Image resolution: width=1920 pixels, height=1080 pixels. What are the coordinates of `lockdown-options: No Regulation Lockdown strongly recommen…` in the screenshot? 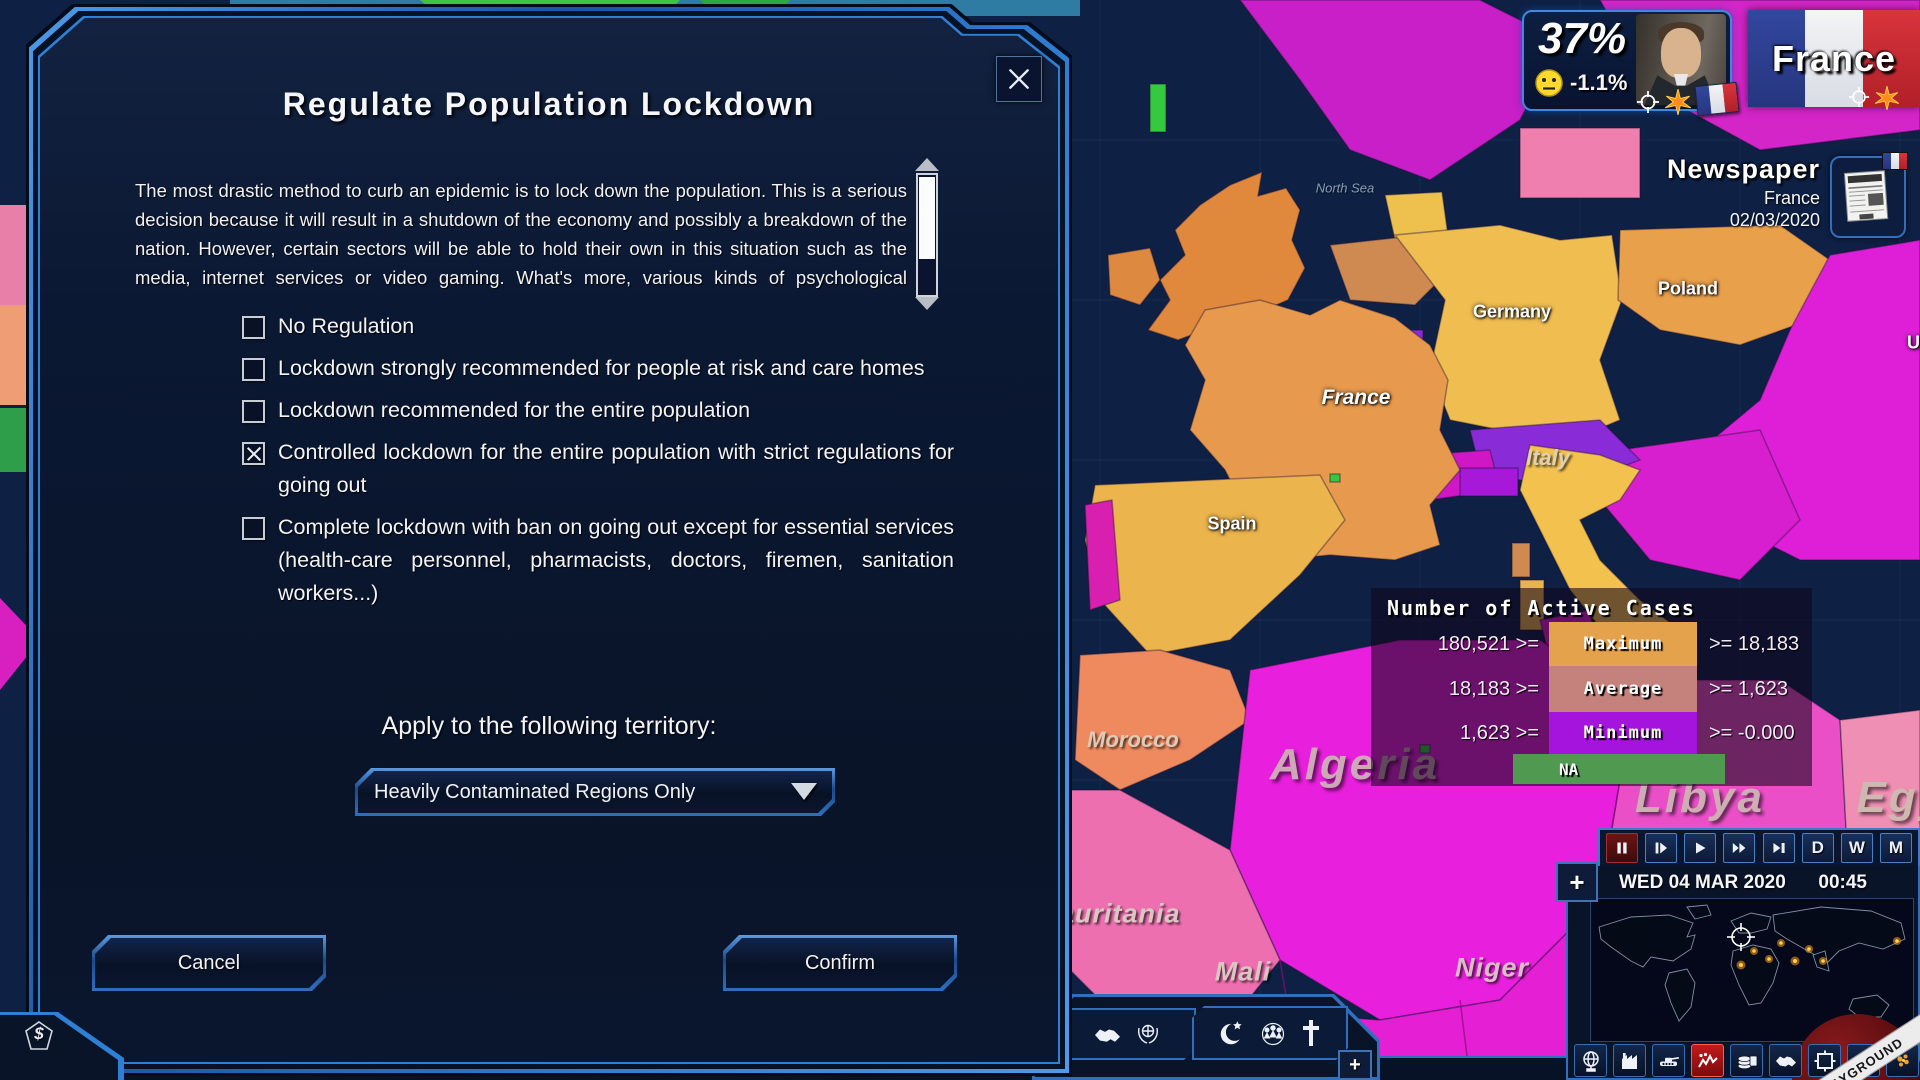 It's located at (598, 464).